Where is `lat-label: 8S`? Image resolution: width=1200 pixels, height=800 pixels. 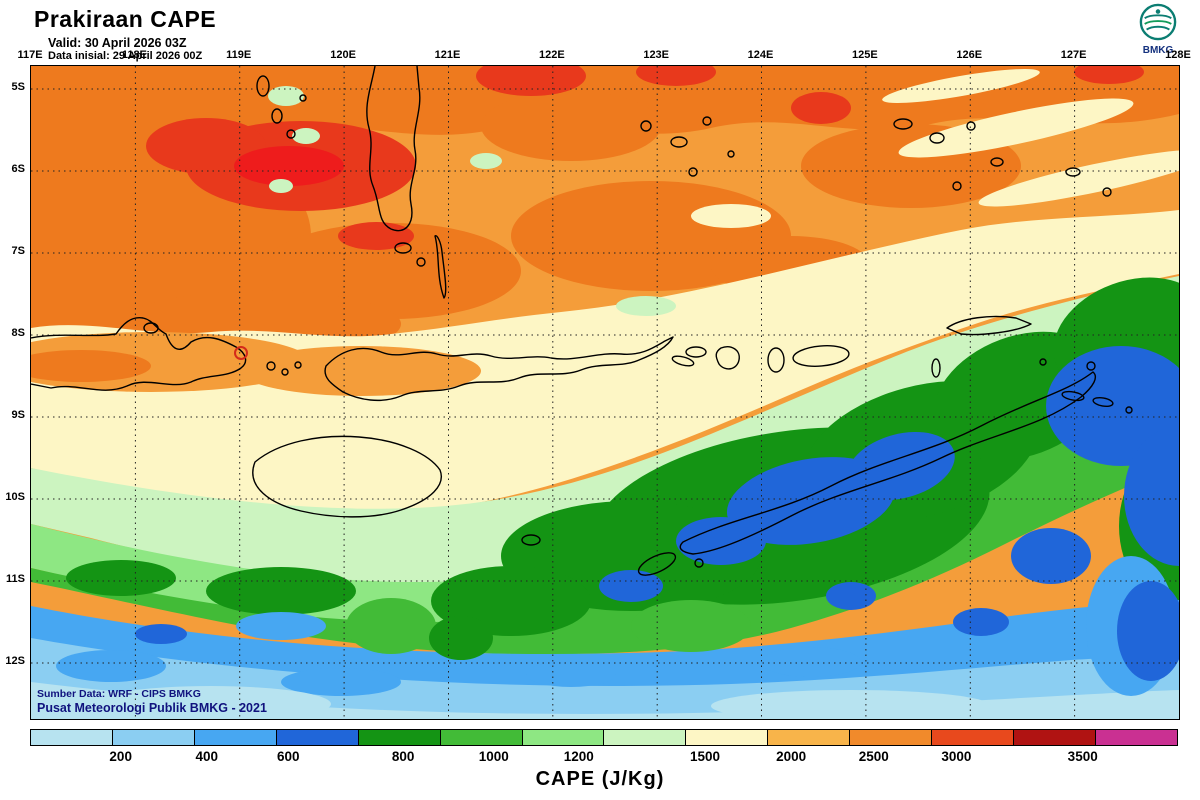 lat-label: 8S is located at coordinates (18, 333).